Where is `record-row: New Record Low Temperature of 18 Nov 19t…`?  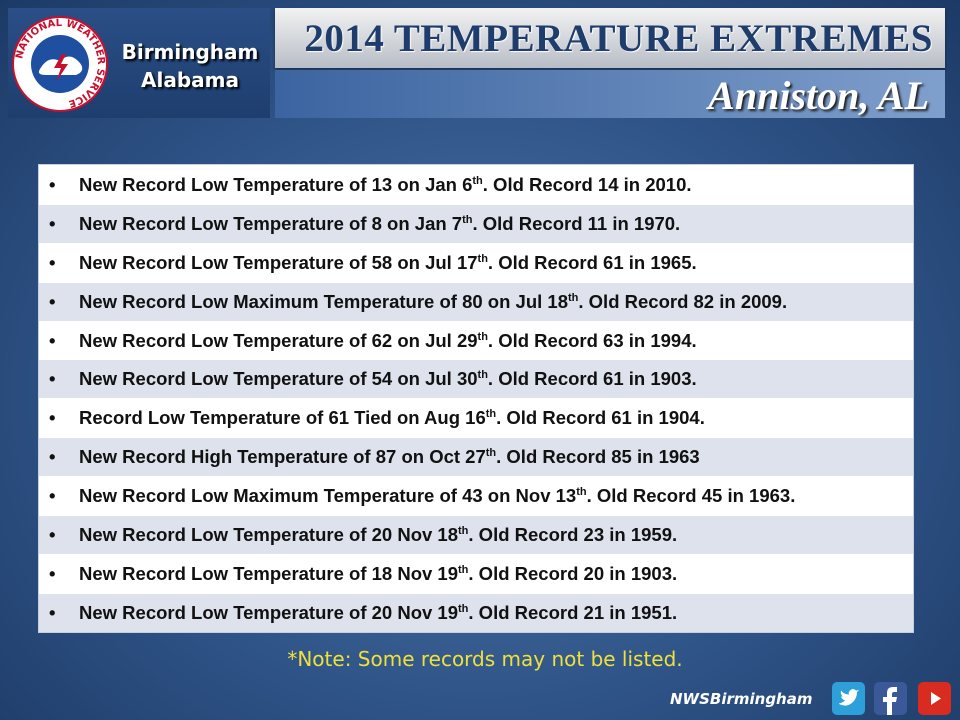 record-row: New Record Low Temperature of 18 Nov 19t… is located at coordinates (476, 573).